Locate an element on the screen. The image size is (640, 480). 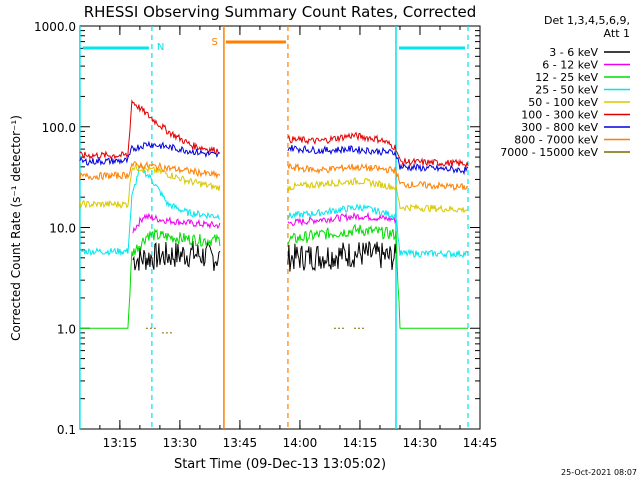
detector-info-line2: Att 1 is located at coordinates (617, 33).